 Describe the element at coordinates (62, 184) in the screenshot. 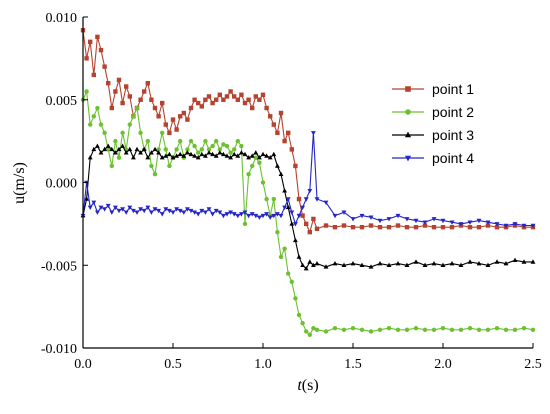

I see `y-tick-label: 0.000` at that location.